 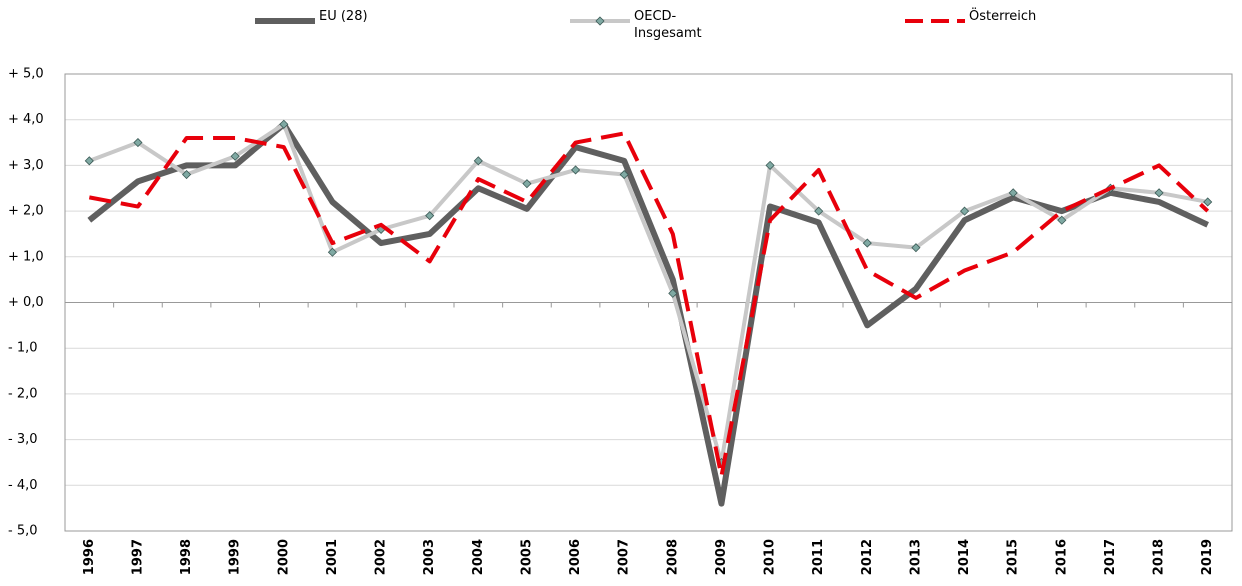 I want to click on y-tick-label: + 2,0, so click(x=26, y=211).